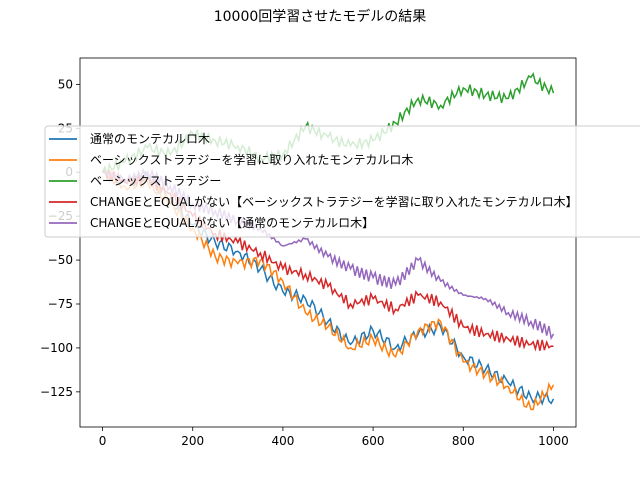  What do you see at coordinates (60, 304) in the screenshot?
I see `y-tick-label: −75` at bounding box center [60, 304].